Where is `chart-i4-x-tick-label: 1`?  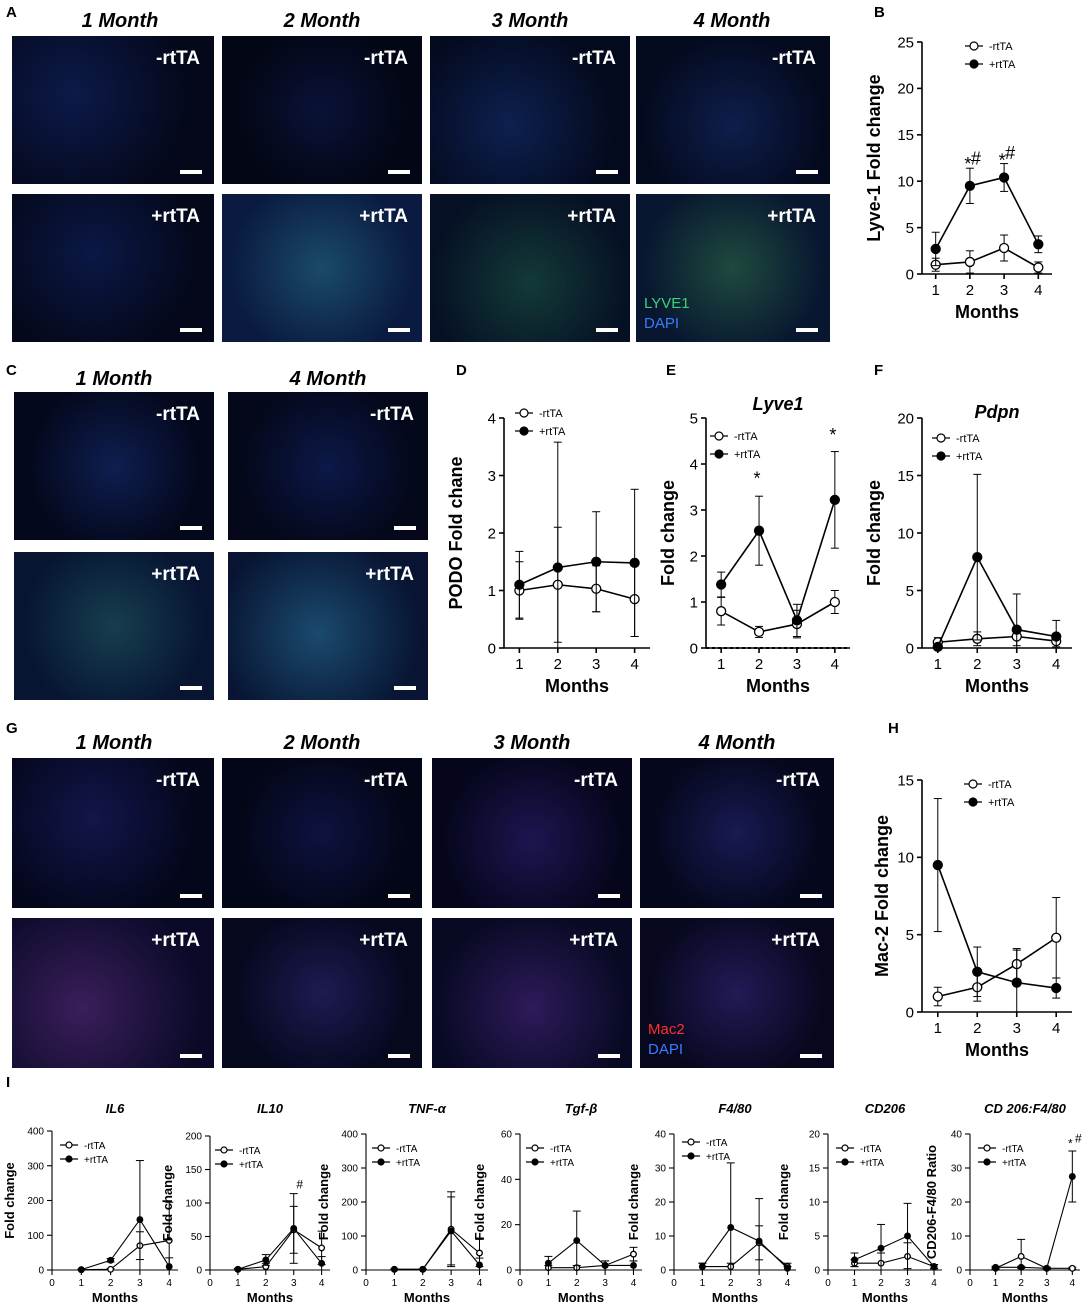 chart-i4-x-tick-label: 1 is located at coordinates (549, 1283).